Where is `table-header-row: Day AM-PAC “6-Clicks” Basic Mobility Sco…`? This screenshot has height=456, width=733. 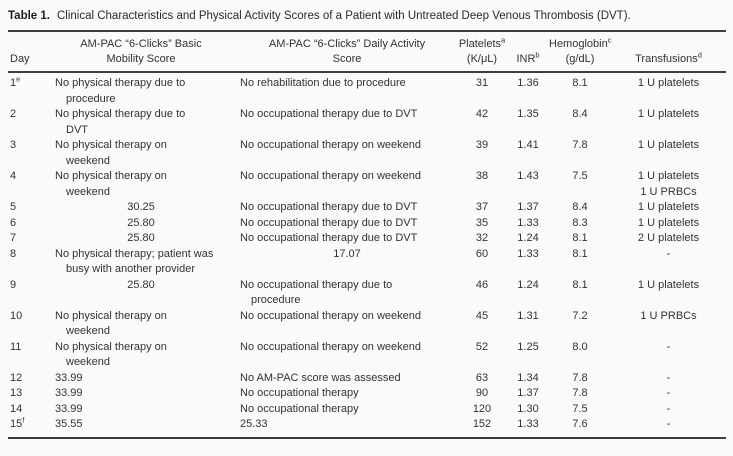
table-header-row: Day AM-PAC “6-Clicks” Basic Mobility Sco… is located at coordinates (367, 52).